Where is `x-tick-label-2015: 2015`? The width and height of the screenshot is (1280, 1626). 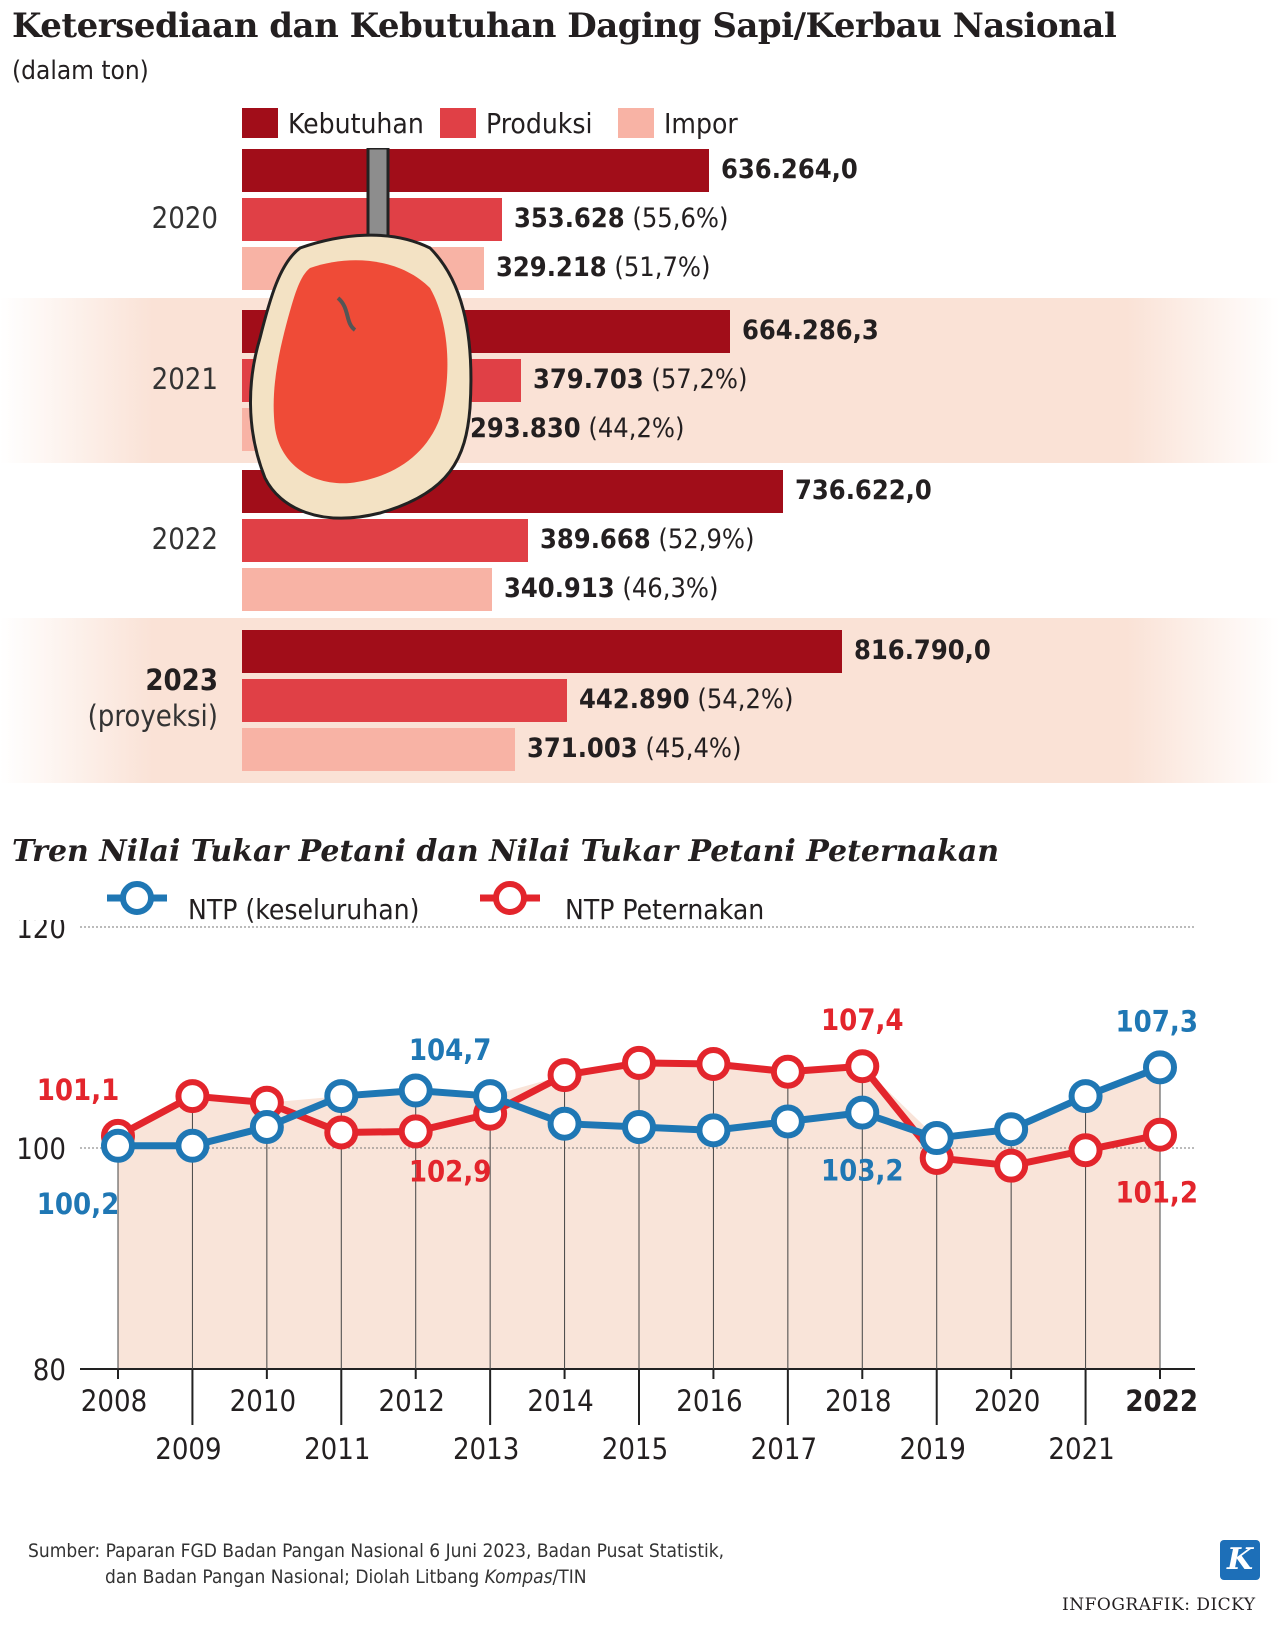 x-tick-label-2015: 2015 is located at coordinates (635, 1449).